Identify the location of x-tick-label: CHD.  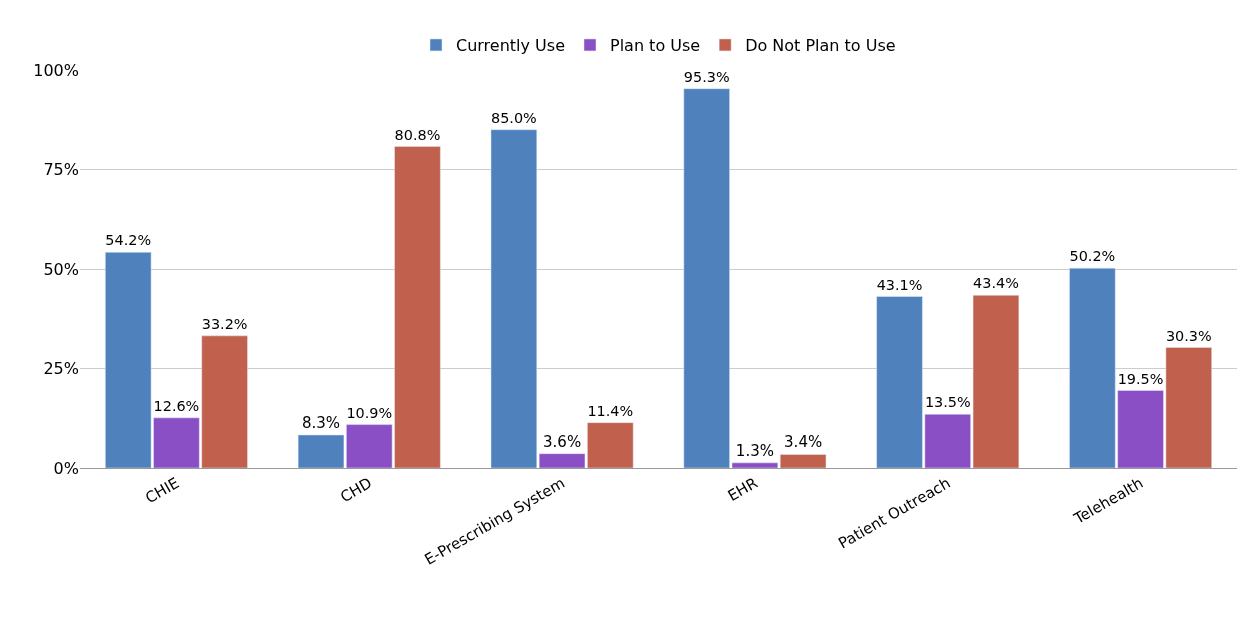
(356, 490).